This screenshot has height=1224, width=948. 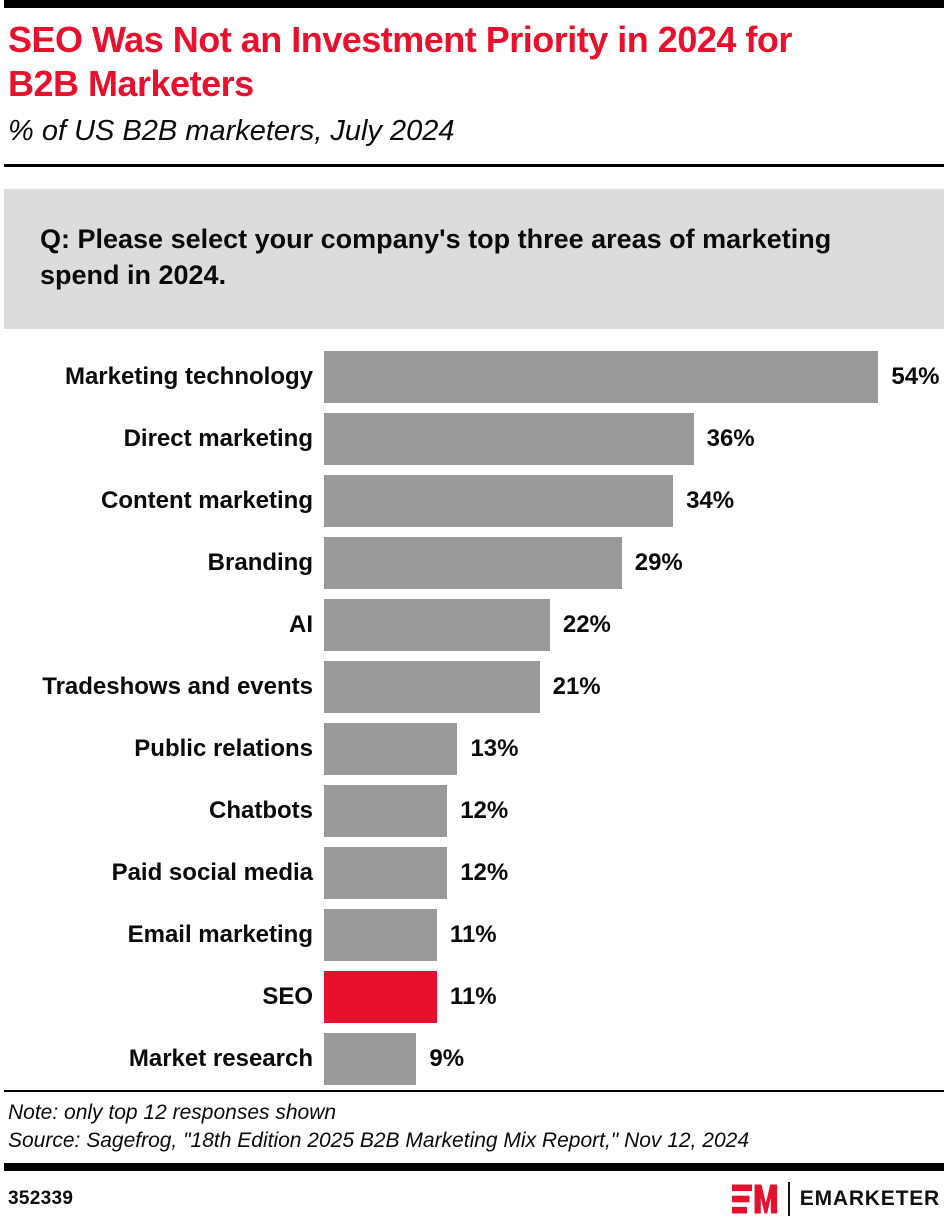 I want to click on bar-value: 54%, so click(x=915, y=377).